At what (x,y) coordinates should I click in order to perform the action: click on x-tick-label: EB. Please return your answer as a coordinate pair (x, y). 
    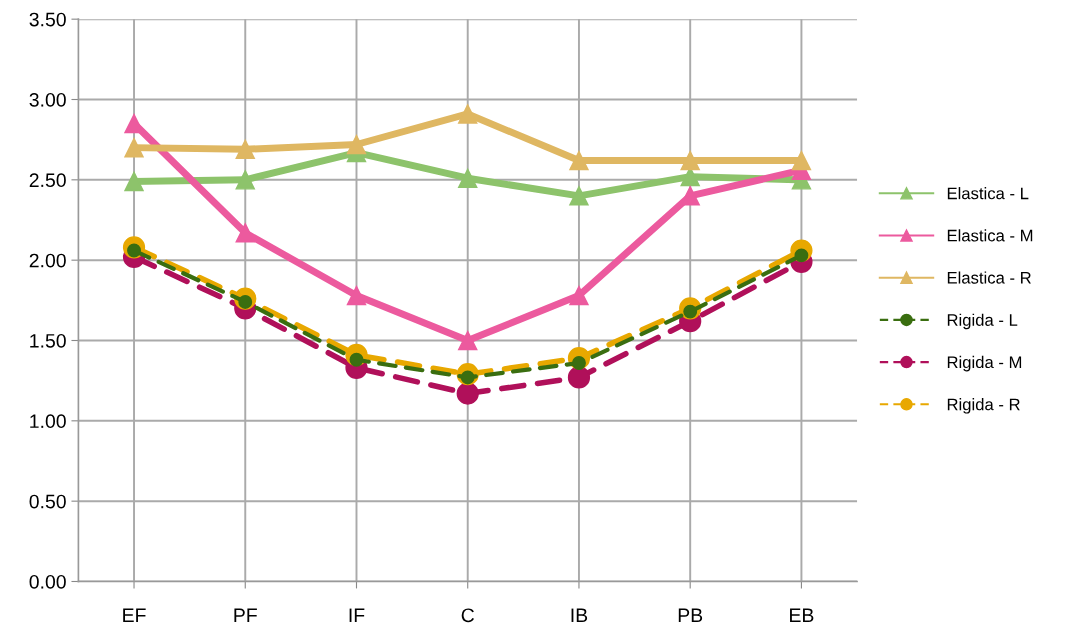
    Looking at the image, I should click on (802, 615).